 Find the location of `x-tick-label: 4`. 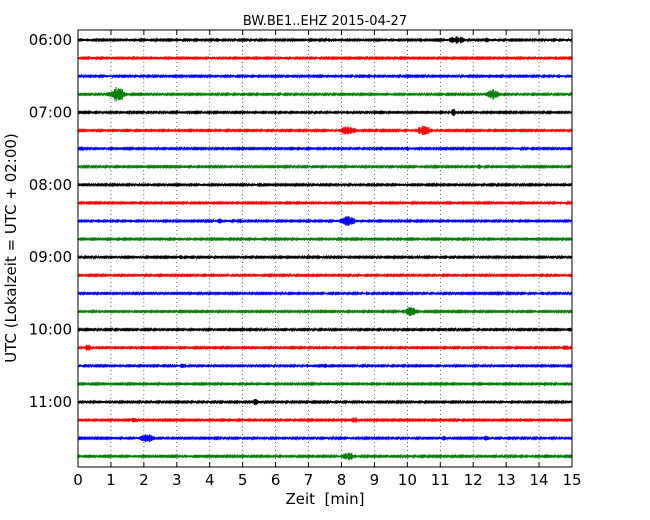

x-tick-label: 4 is located at coordinates (210, 480).